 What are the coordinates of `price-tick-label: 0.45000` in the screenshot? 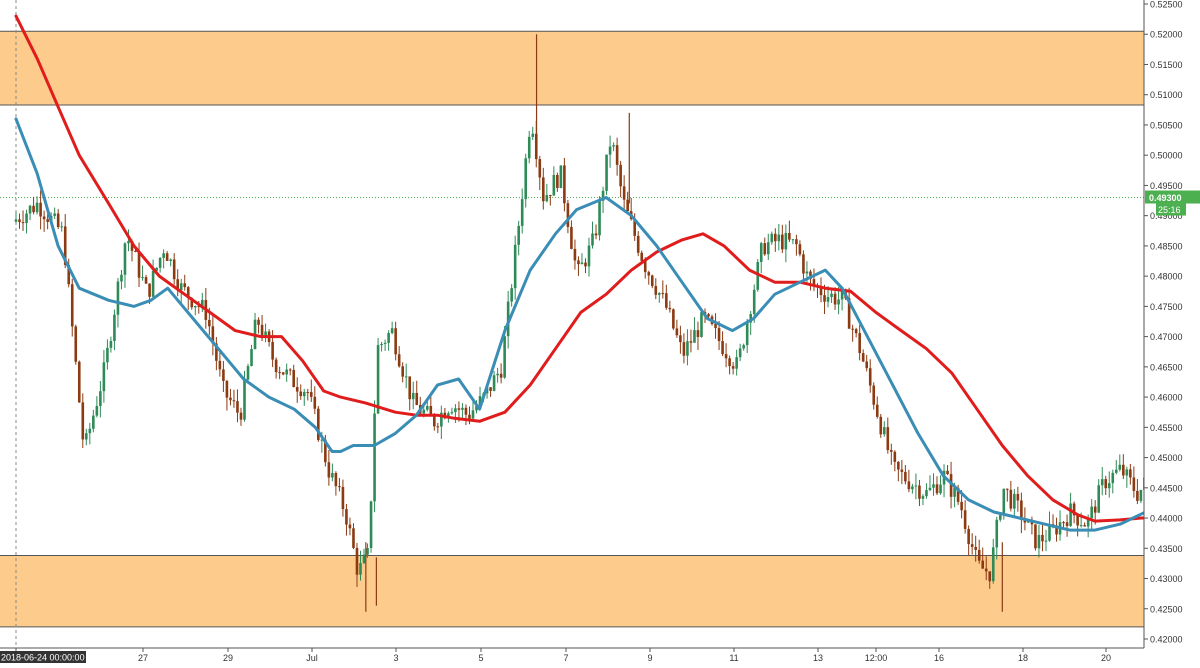 It's located at (1166, 458).